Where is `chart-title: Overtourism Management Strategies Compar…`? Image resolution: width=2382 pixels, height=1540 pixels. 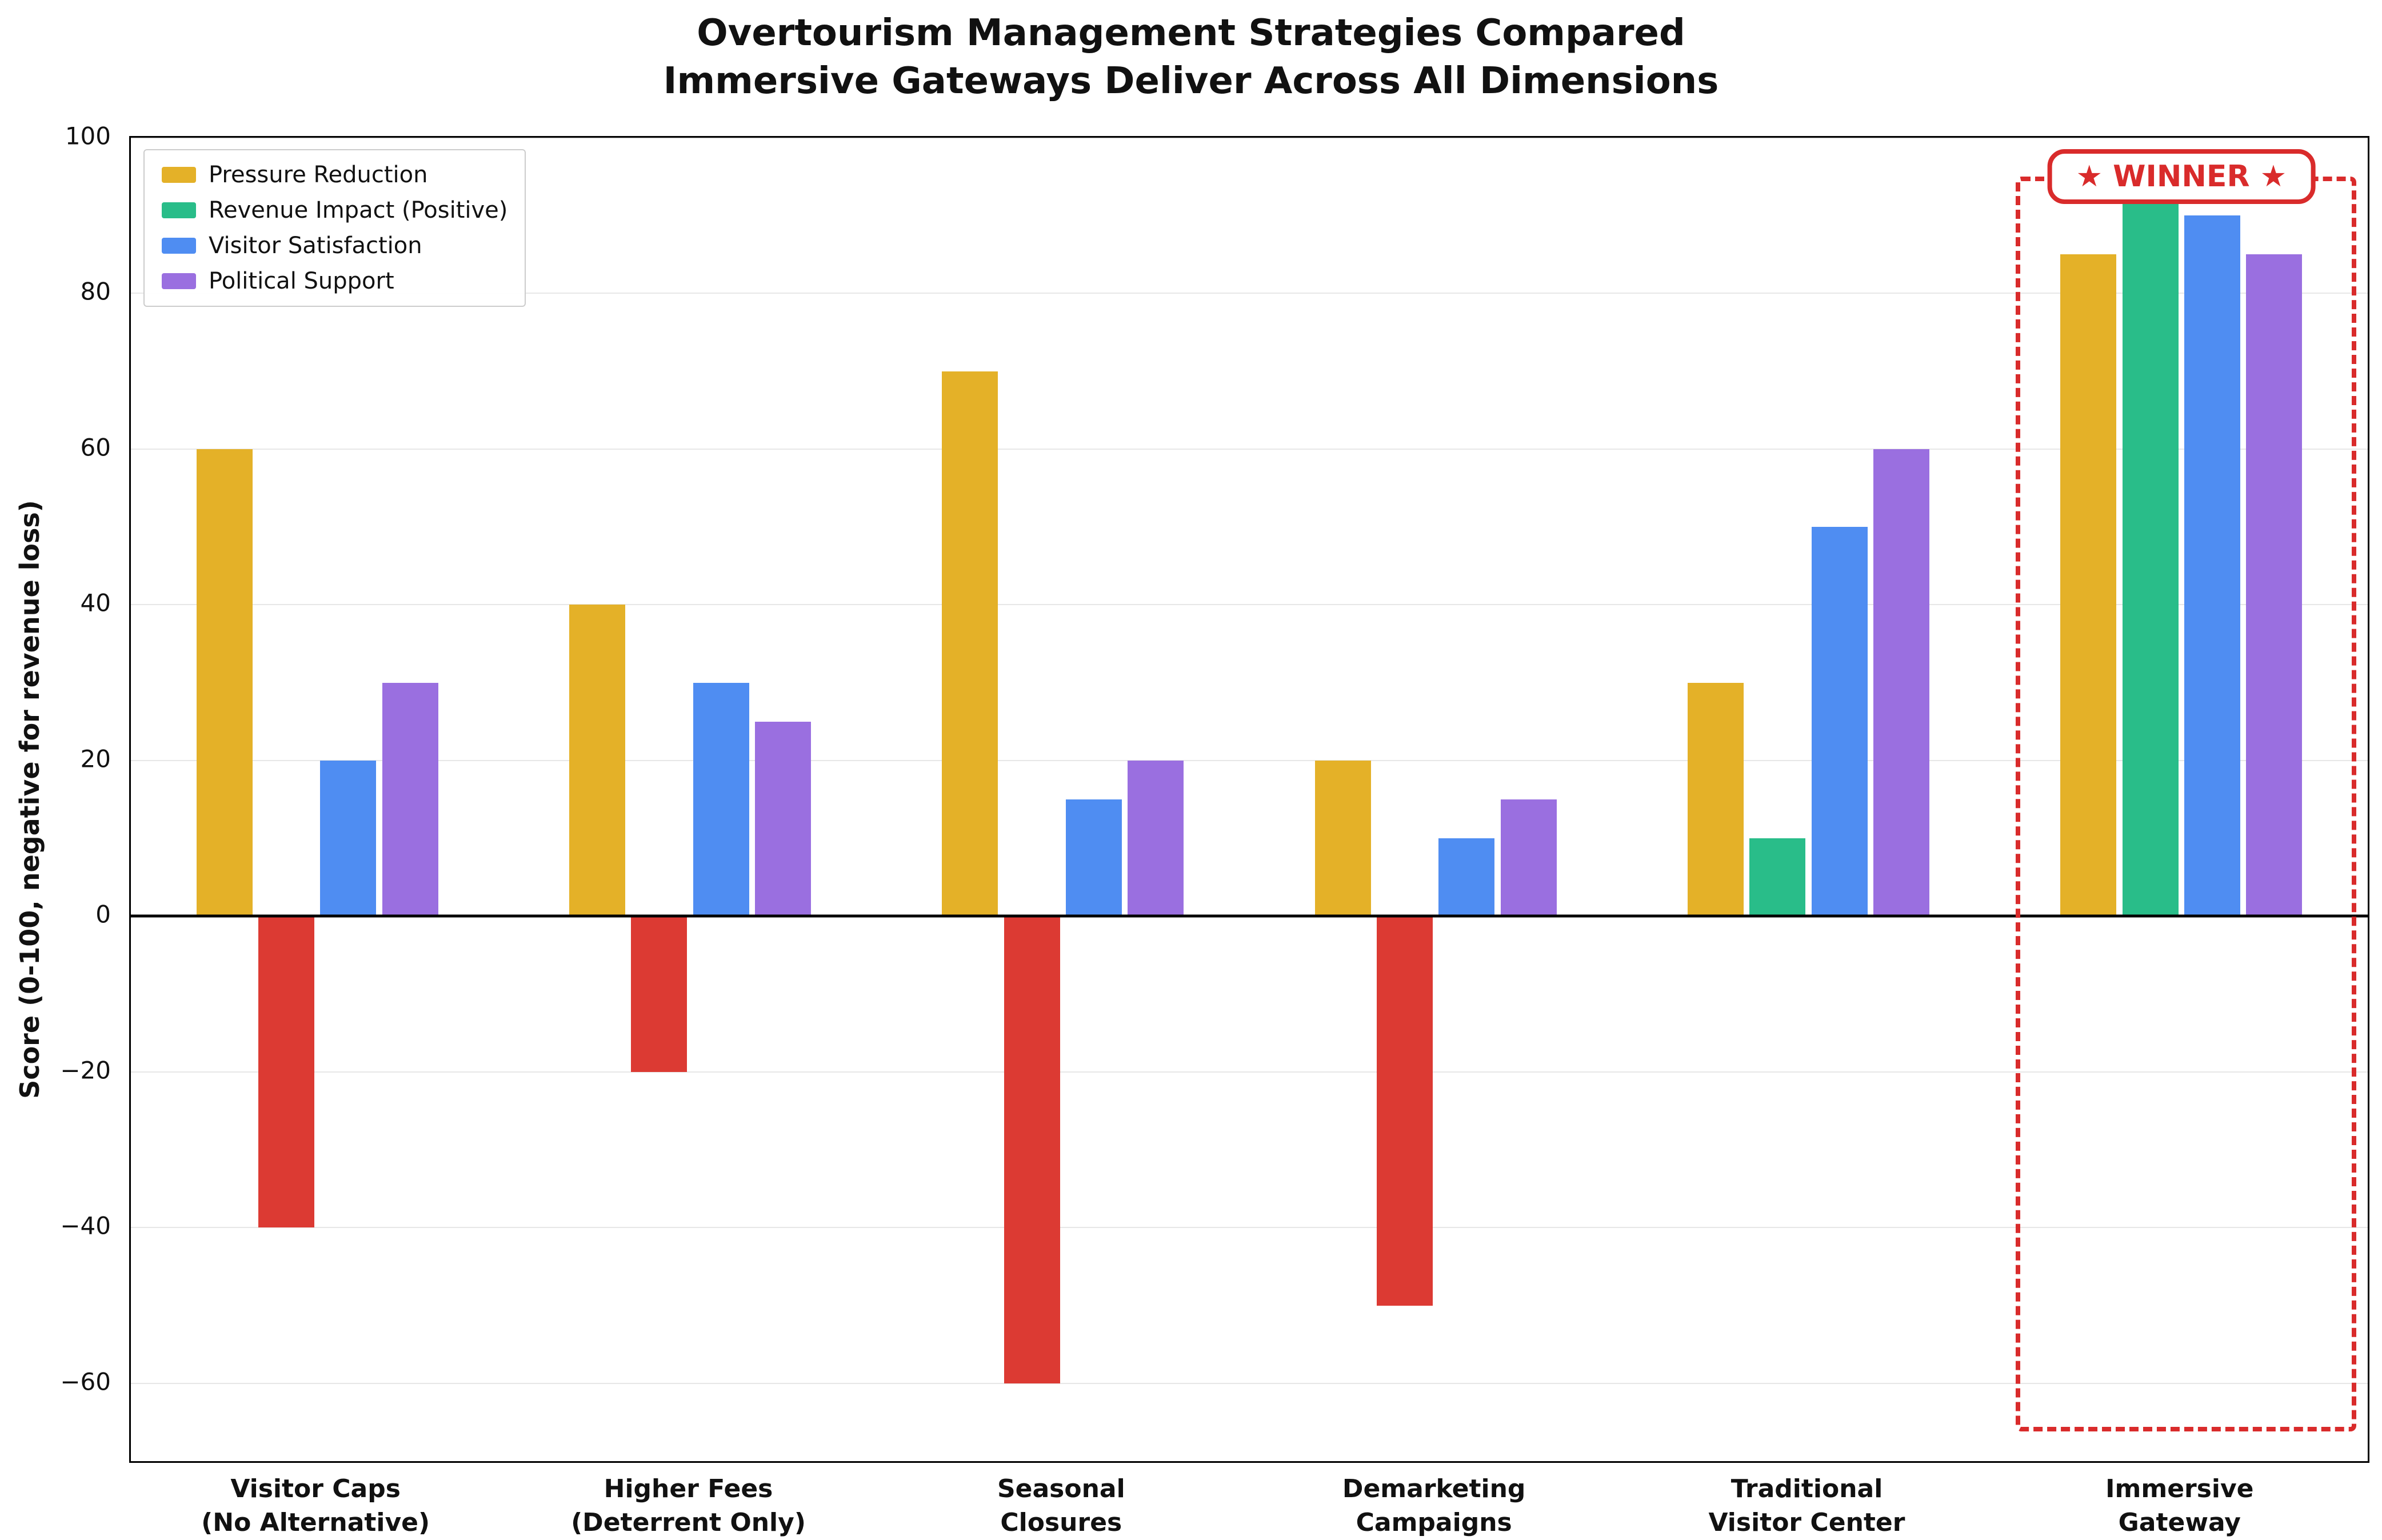
chart-title: Overtourism Management Strategies Compar… is located at coordinates (1191, 57).